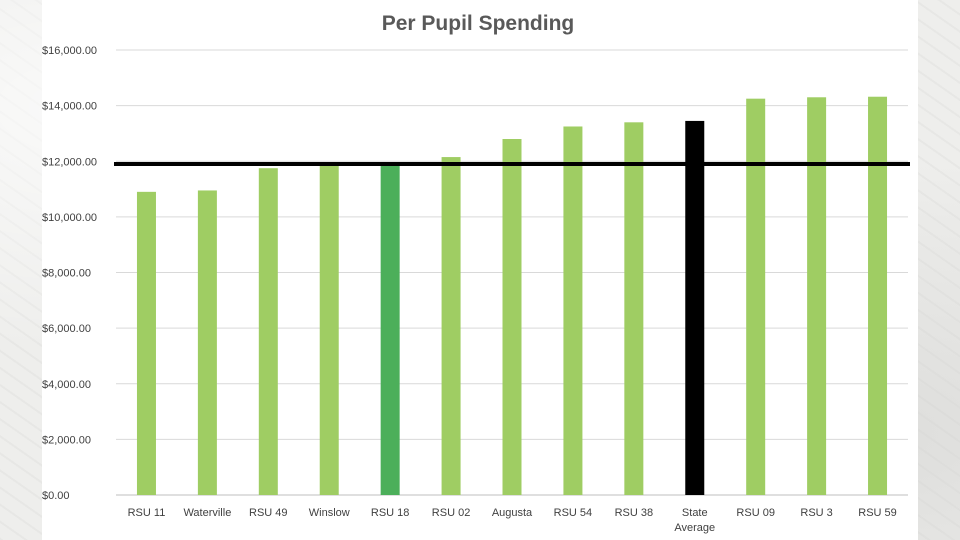 Image resolution: width=960 pixels, height=540 pixels. What do you see at coordinates (512, 513) in the screenshot?
I see `x-tick-label: Augusta` at bounding box center [512, 513].